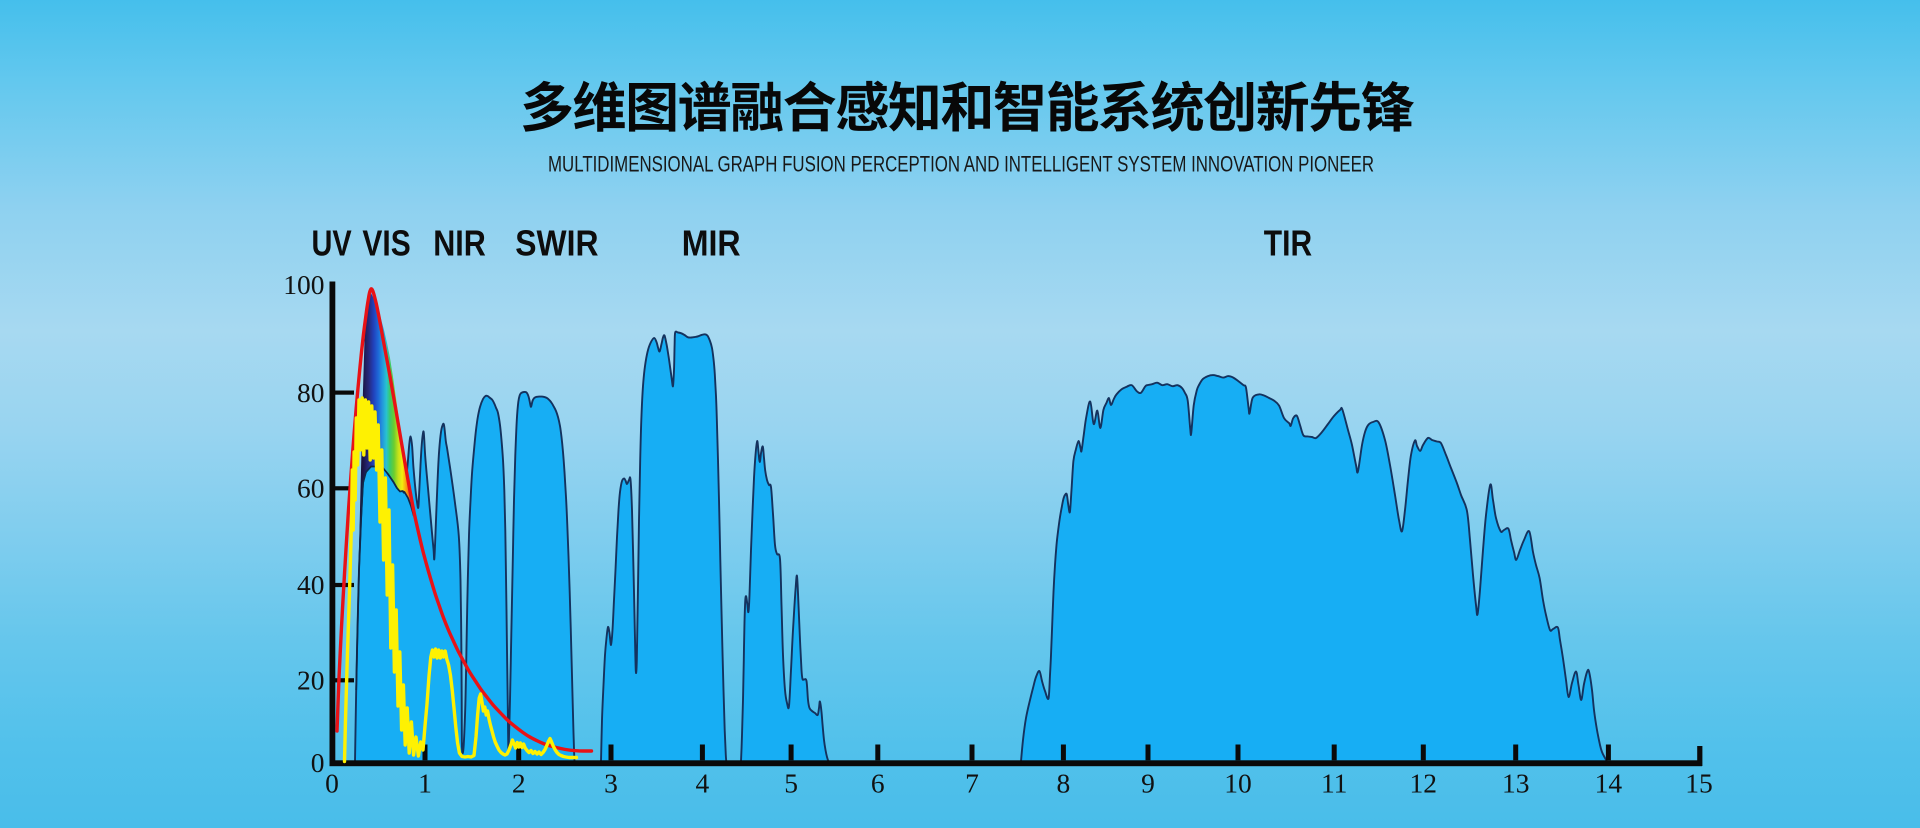 The image size is (1920, 828). I want to click on svg-text: SWIR, so click(556, 243).